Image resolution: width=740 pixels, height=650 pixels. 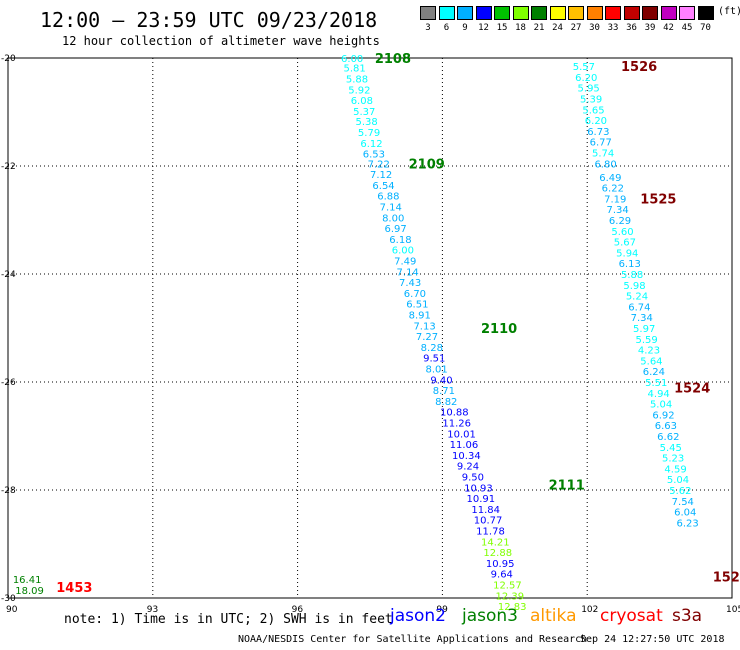 What do you see at coordinates (620, 221) in the screenshot?
I see `swh-value-s3a: 6.29` at bounding box center [620, 221].